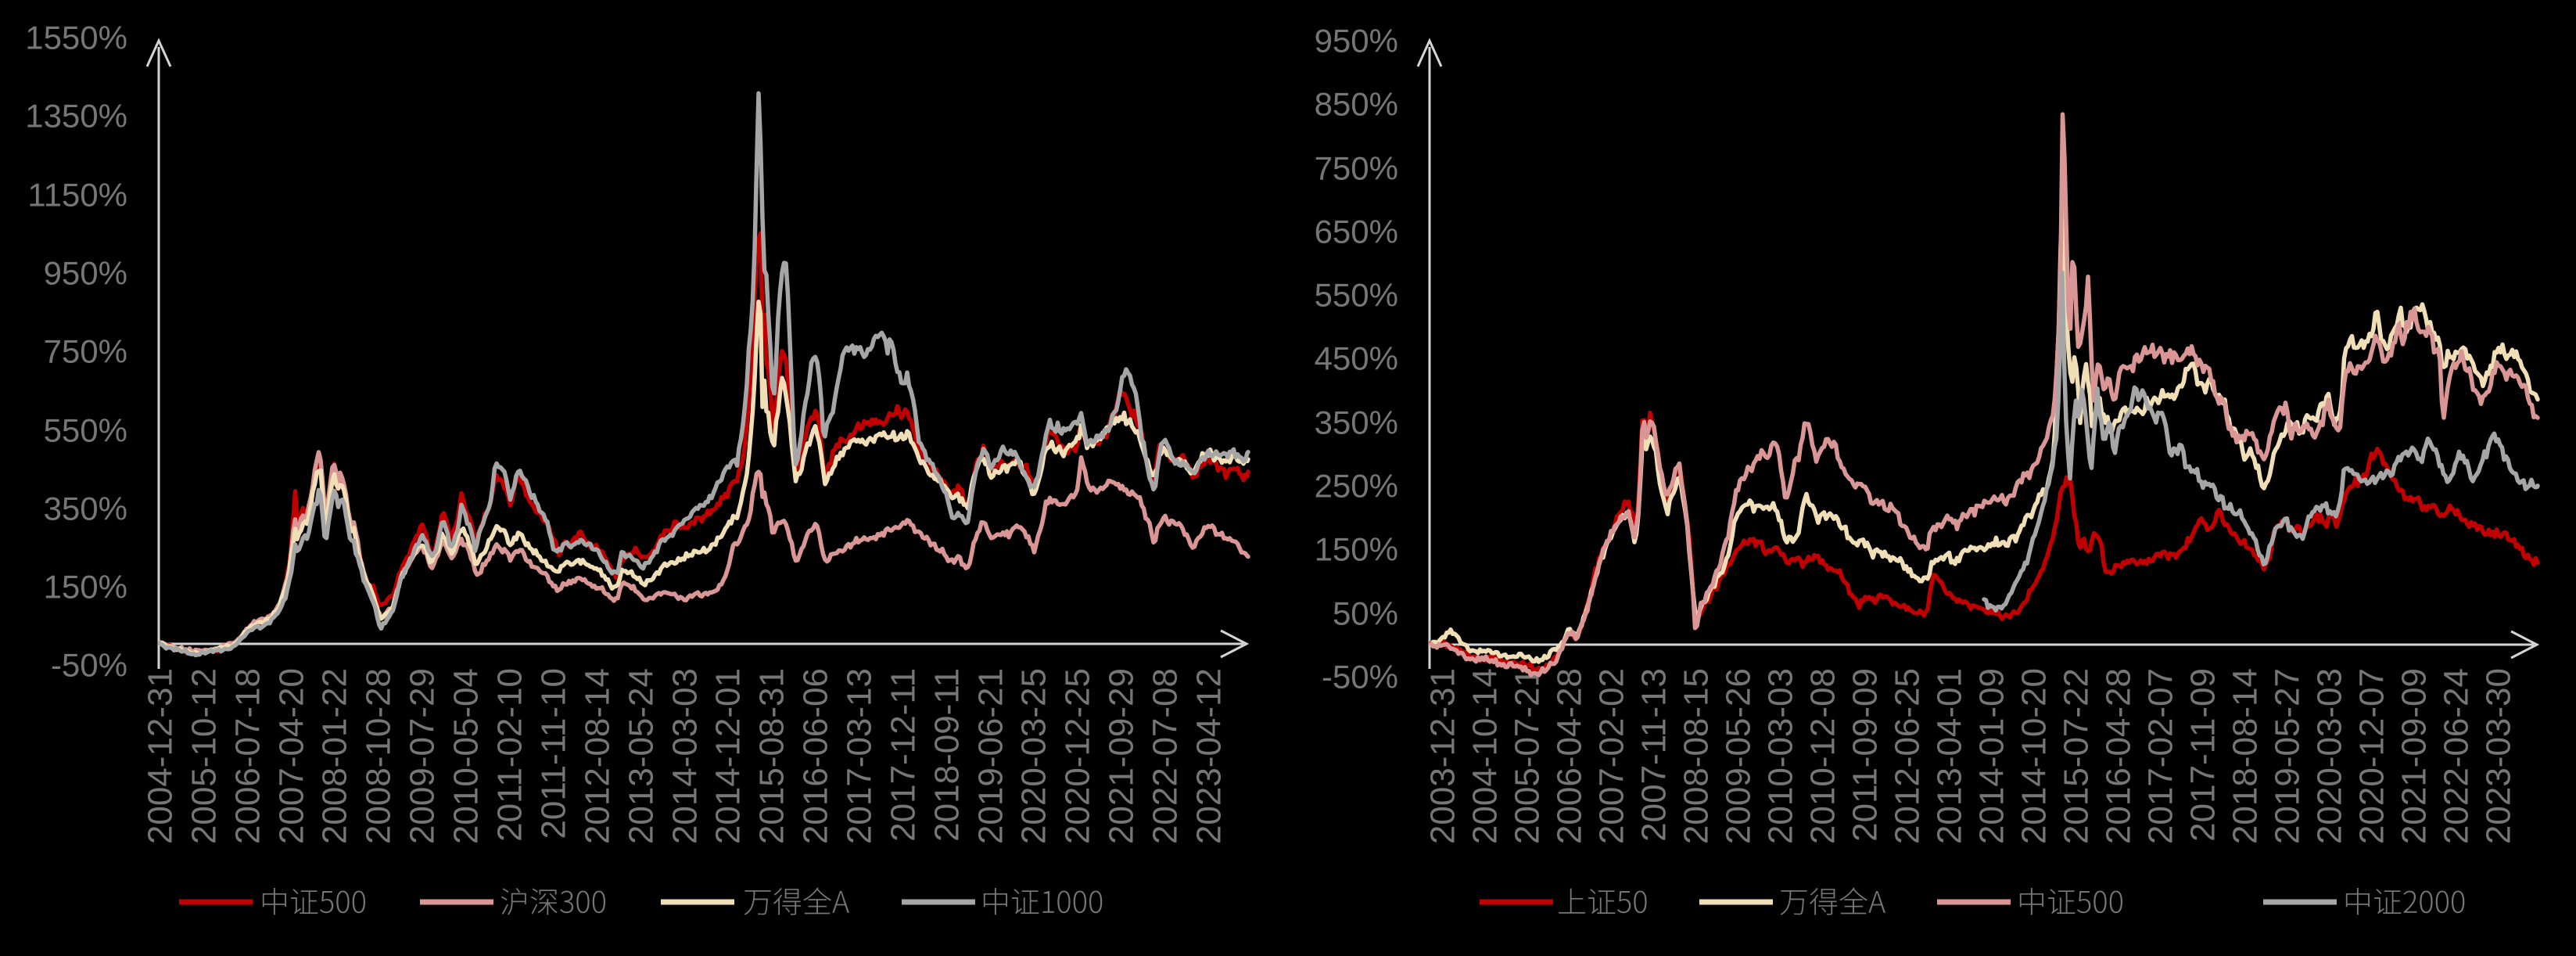  I want to click on svg-text: 2011-02-10, so click(510, 755).